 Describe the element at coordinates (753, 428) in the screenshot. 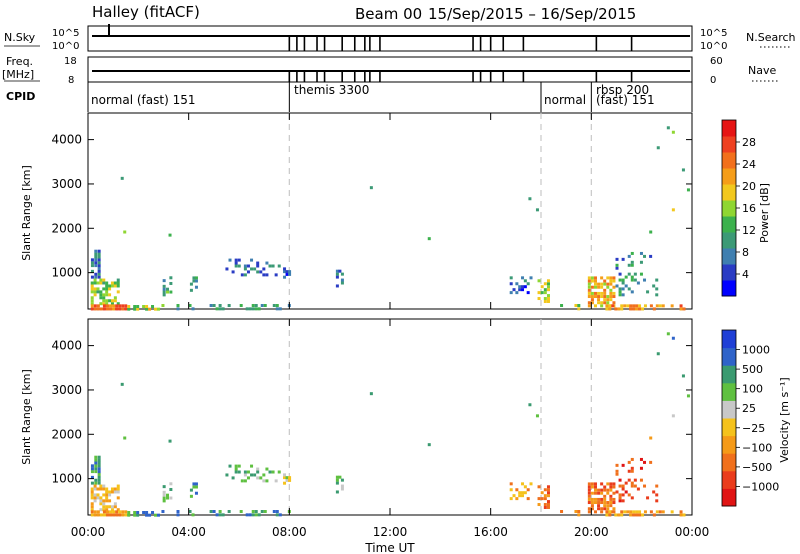

I see `colorbar-tick-label: −25` at that location.